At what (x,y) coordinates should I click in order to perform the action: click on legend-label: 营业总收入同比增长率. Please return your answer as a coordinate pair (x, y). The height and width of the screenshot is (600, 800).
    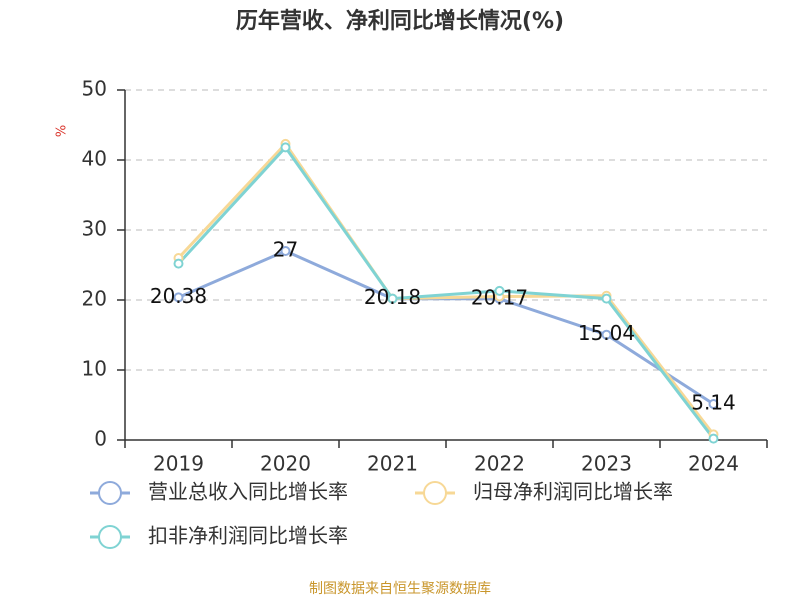
    Looking at the image, I should click on (248, 492).